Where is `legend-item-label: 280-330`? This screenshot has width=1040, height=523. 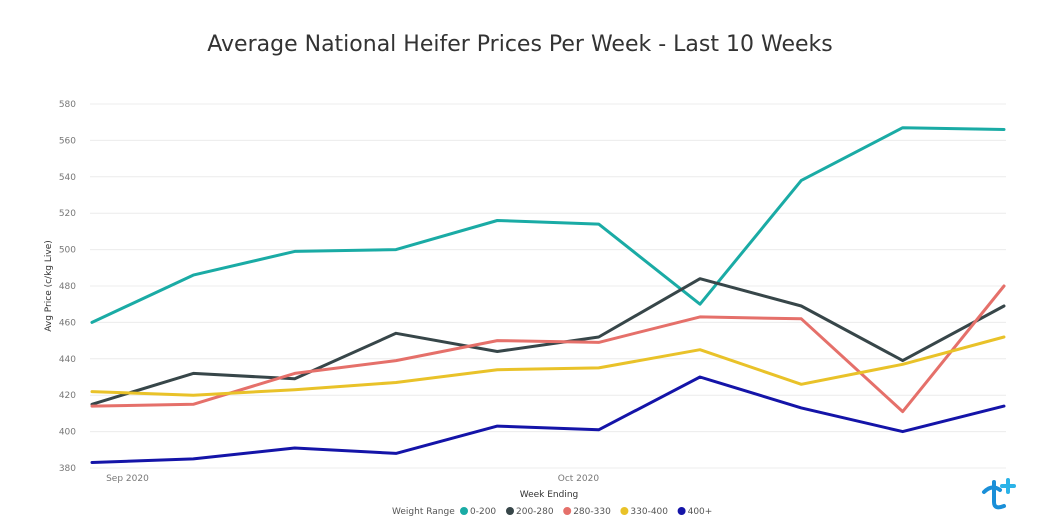 legend-item-label: 280-330 is located at coordinates (592, 512).